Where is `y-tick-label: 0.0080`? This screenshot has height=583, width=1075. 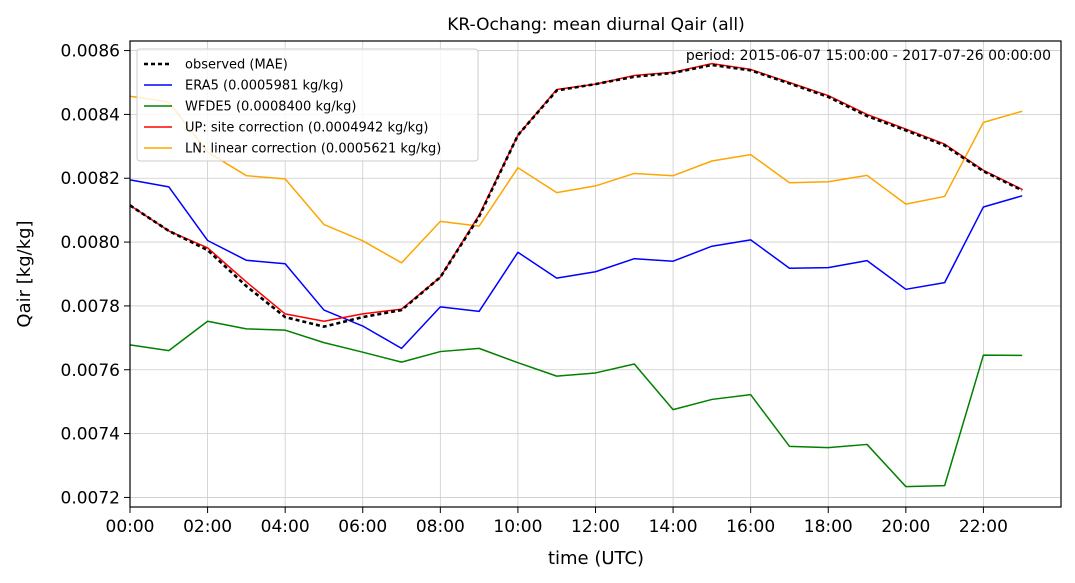
y-tick-label: 0.0080 is located at coordinates (90, 243).